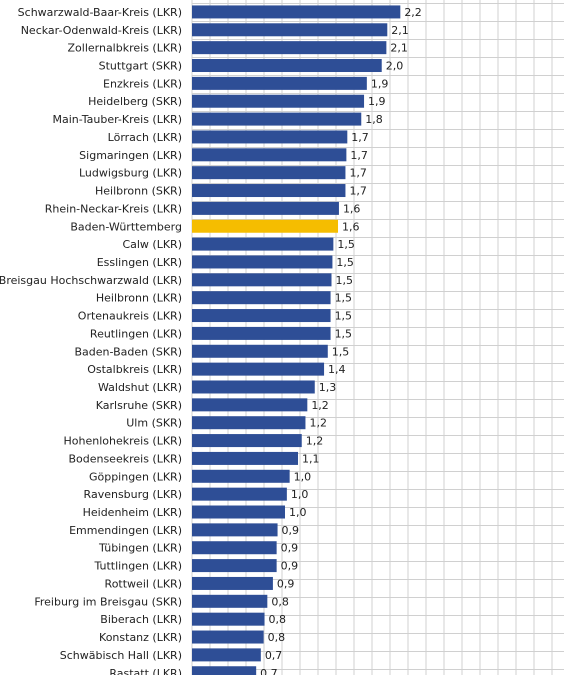 The width and height of the screenshot is (581, 680). I want to click on category-label: Ortenaukreis (LKR), so click(130, 316).